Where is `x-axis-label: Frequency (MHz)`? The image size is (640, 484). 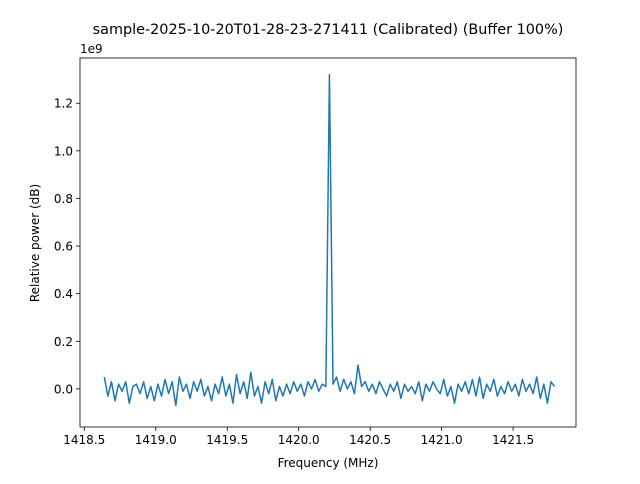 x-axis-label: Frequency (MHz) is located at coordinates (328, 463).